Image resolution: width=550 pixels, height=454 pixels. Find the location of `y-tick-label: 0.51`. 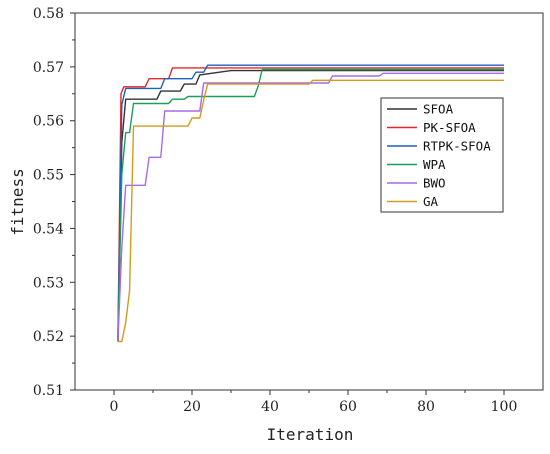

y-tick-label: 0.51 is located at coordinates (48, 391).